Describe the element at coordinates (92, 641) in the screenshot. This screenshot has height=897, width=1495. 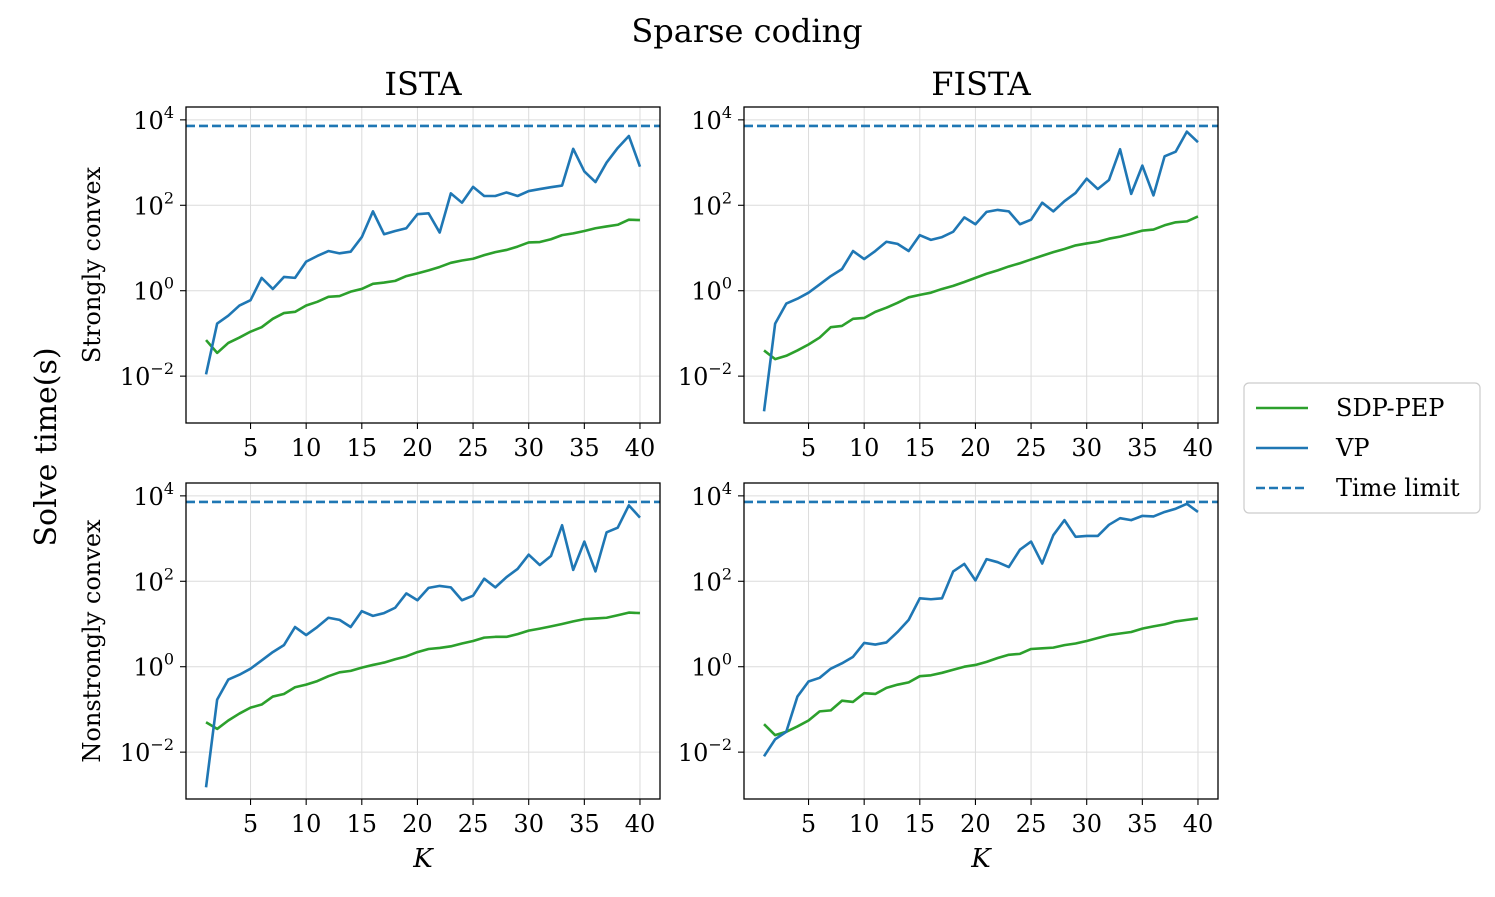
I see `row-label: Nonstrongly convex` at that location.